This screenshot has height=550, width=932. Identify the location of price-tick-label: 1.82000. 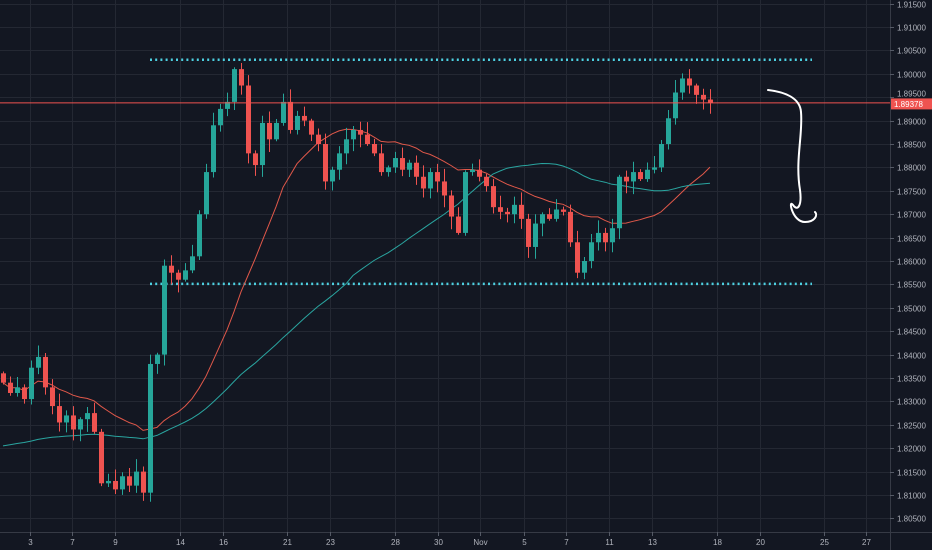
(911, 449).